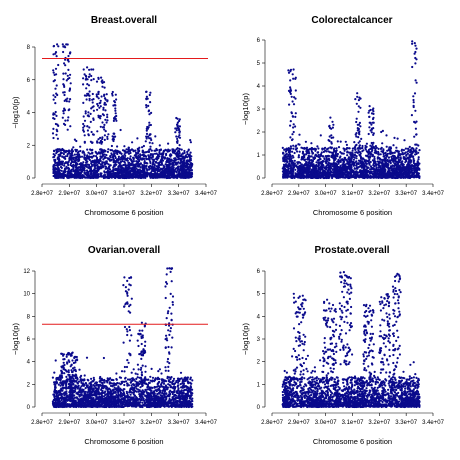 The width and height of the screenshot is (460, 460). I want to click on x-tick-label: 3.0e+07, so click(97, 194).